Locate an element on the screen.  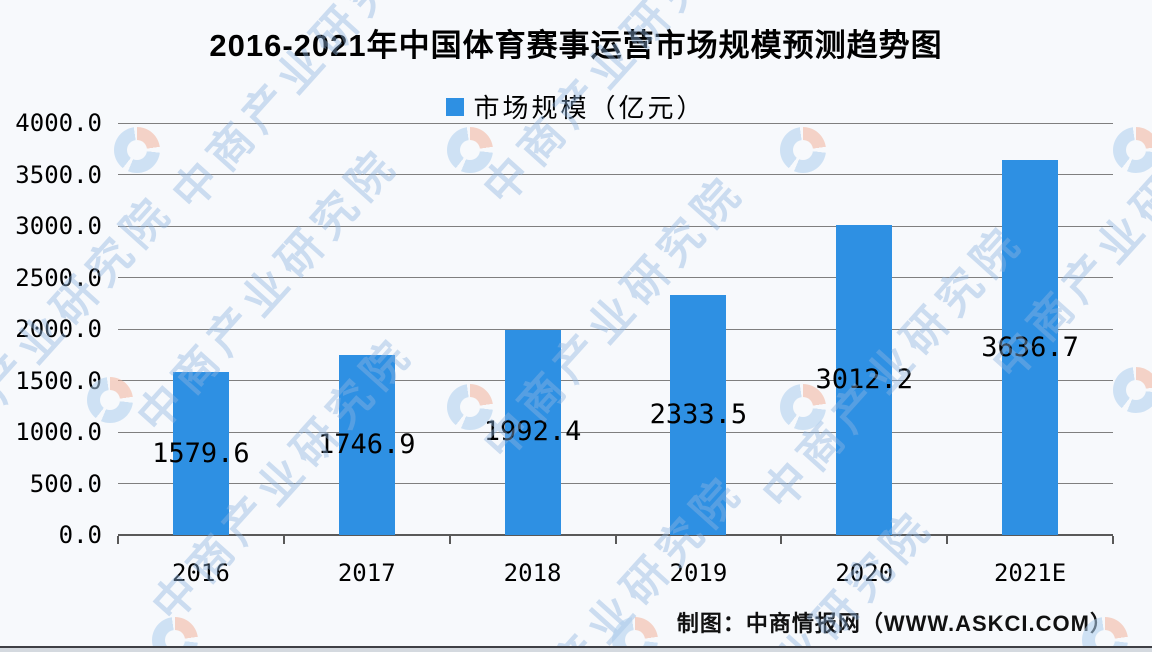
x-tick-label: 2020 is located at coordinates (864, 573).